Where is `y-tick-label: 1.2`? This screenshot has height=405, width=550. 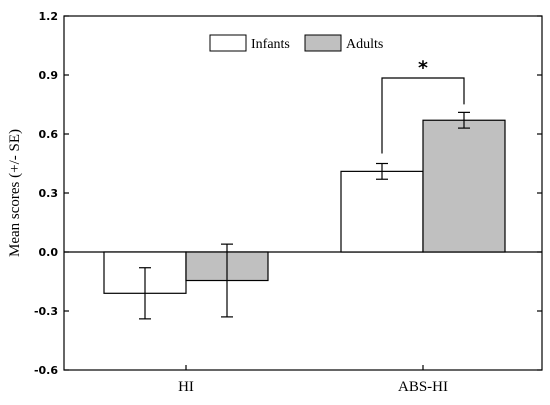 y-tick-label: 1.2 is located at coordinates (49, 16).